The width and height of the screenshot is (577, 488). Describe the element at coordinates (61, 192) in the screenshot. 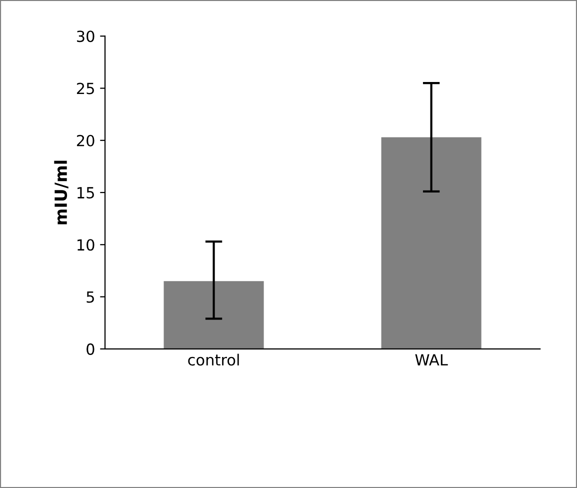

I see `y-axis-title: mIU/ml` at that location.